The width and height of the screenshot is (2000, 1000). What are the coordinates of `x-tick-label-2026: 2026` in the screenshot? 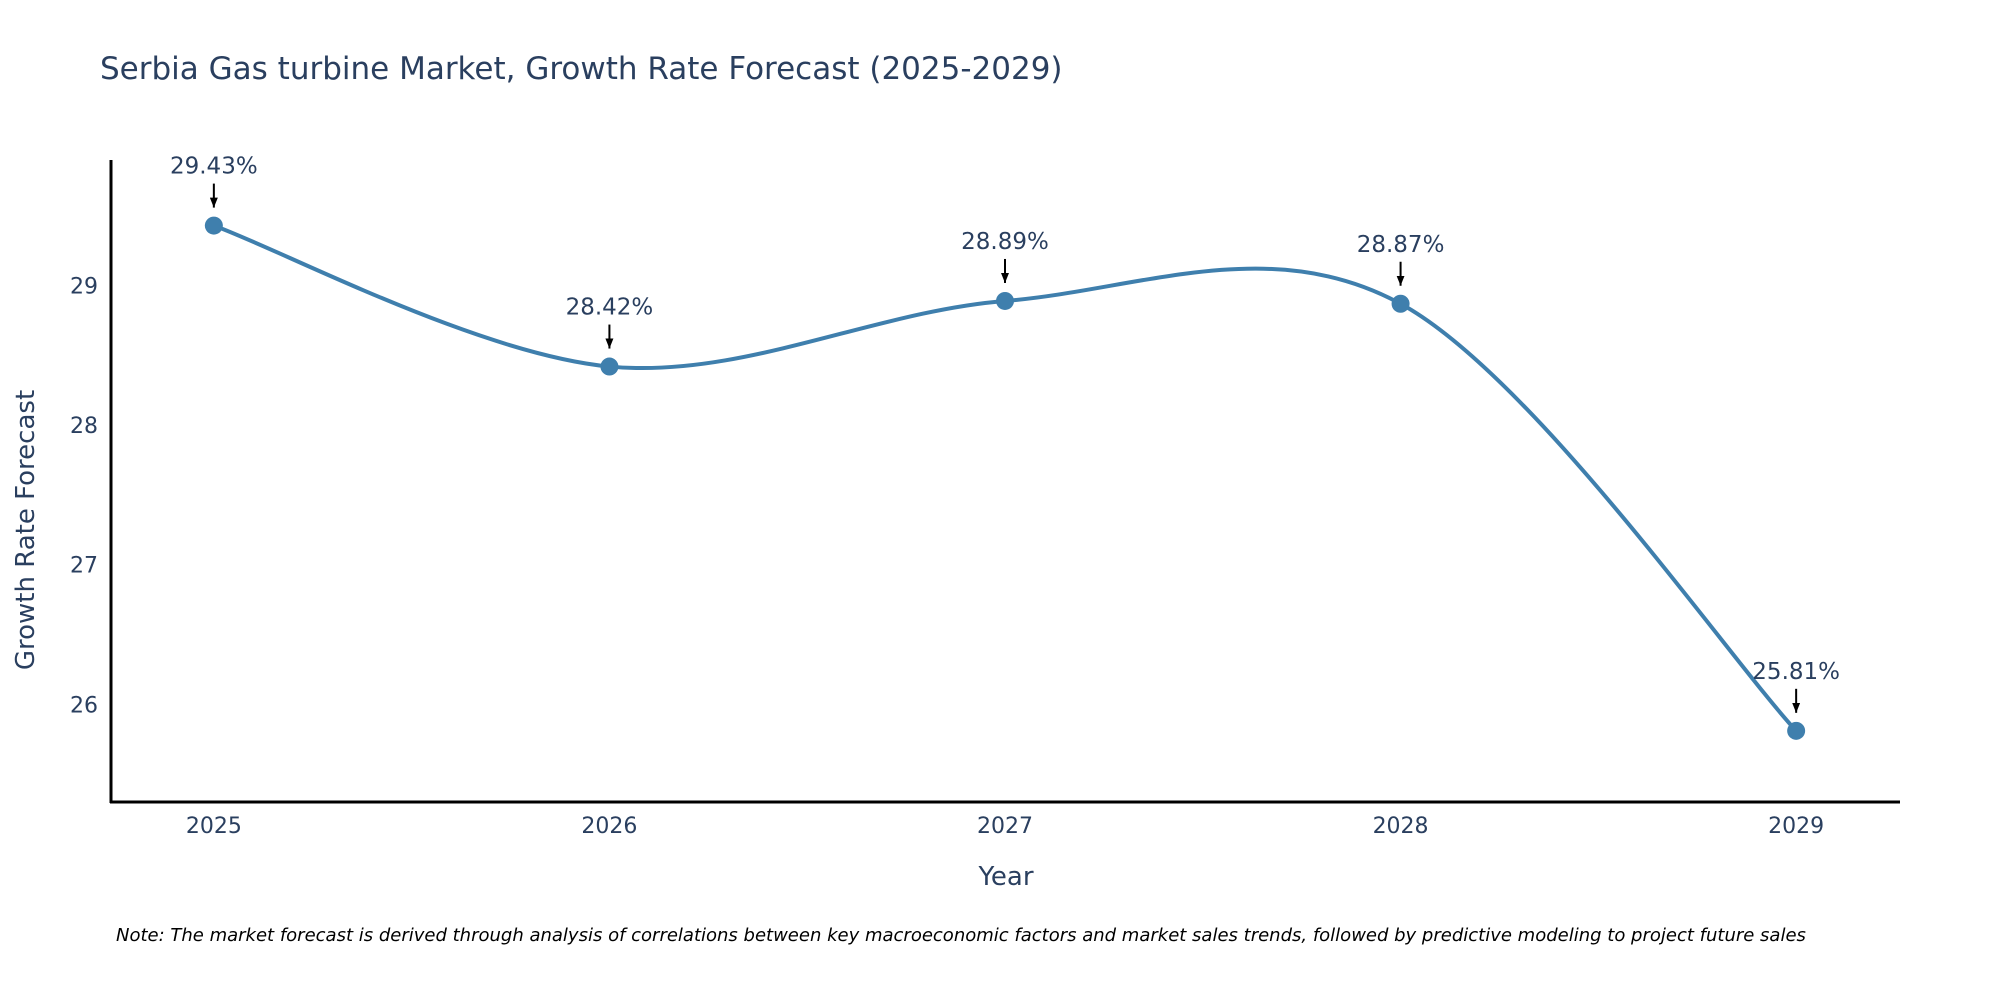 It's located at (609, 826).